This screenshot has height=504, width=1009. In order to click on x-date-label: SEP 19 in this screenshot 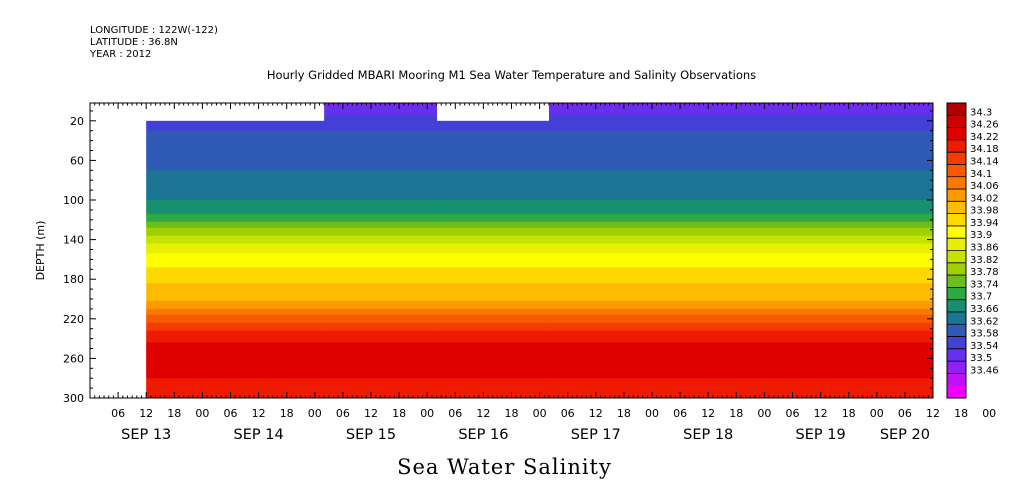, I will do `click(821, 435)`.